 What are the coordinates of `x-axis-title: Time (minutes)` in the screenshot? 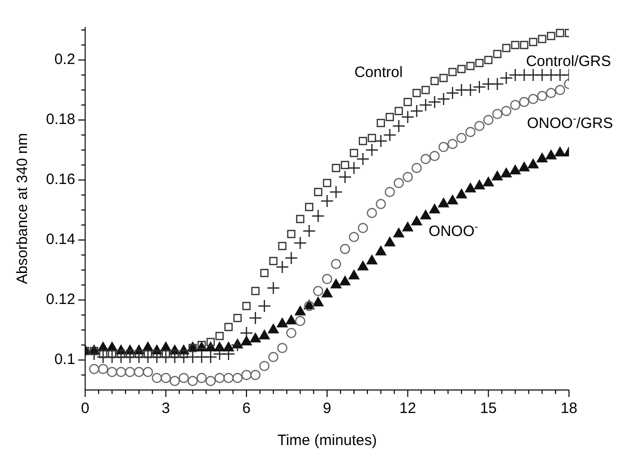 It's located at (327, 441).